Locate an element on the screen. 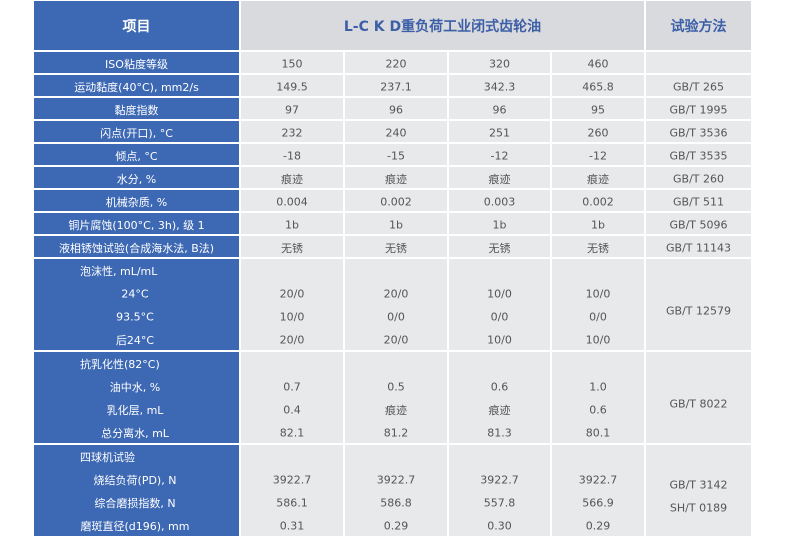  row-label: 倾点, °C is located at coordinates (136, 156).